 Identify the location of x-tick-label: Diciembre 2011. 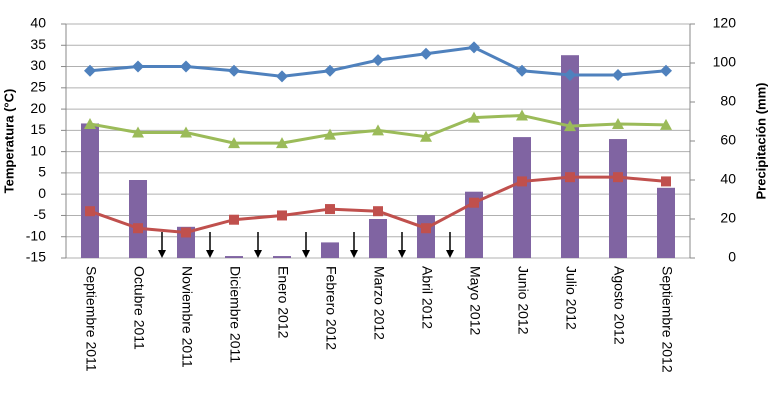
(235, 314).